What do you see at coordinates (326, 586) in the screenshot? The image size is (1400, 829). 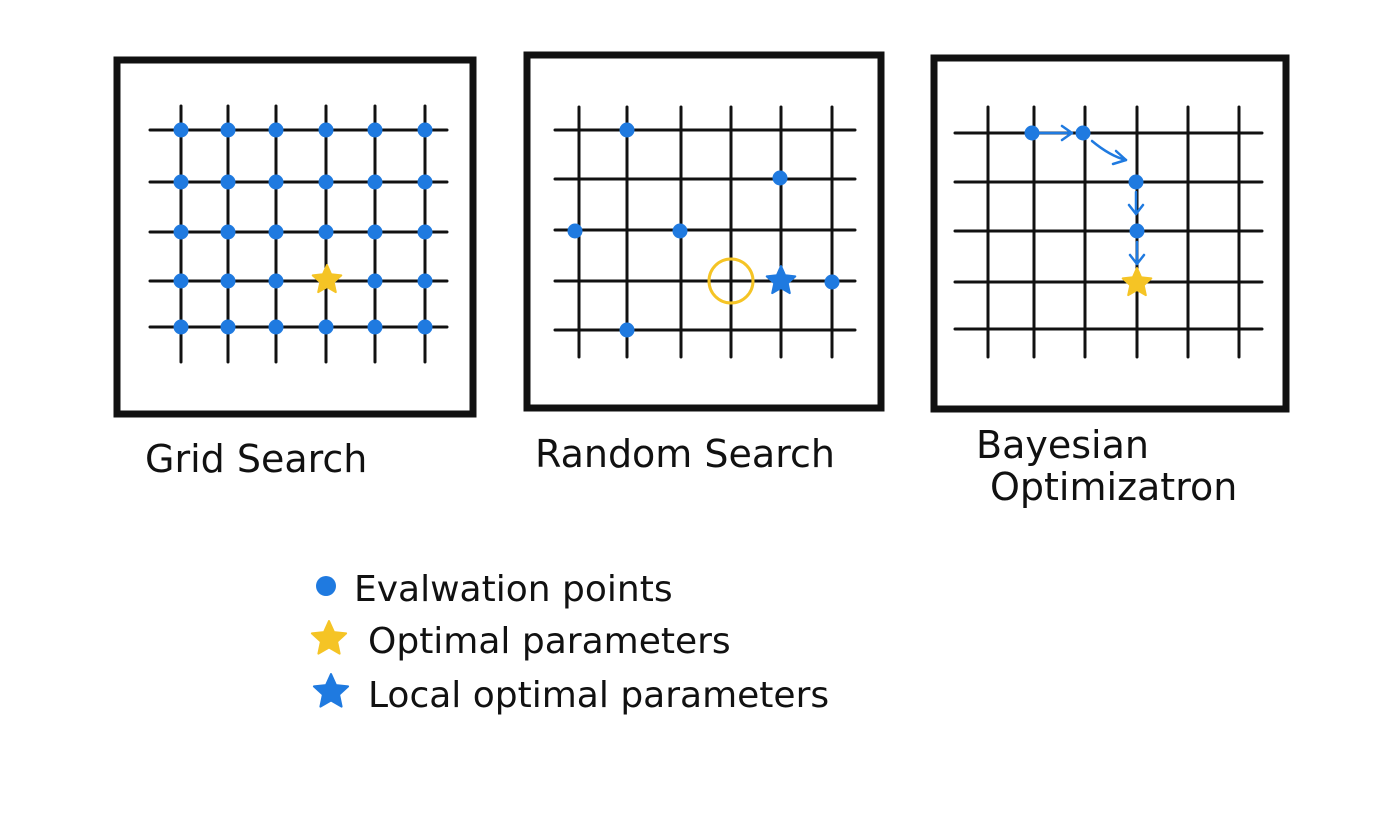 I see `legend-evaluation-dot` at bounding box center [326, 586].